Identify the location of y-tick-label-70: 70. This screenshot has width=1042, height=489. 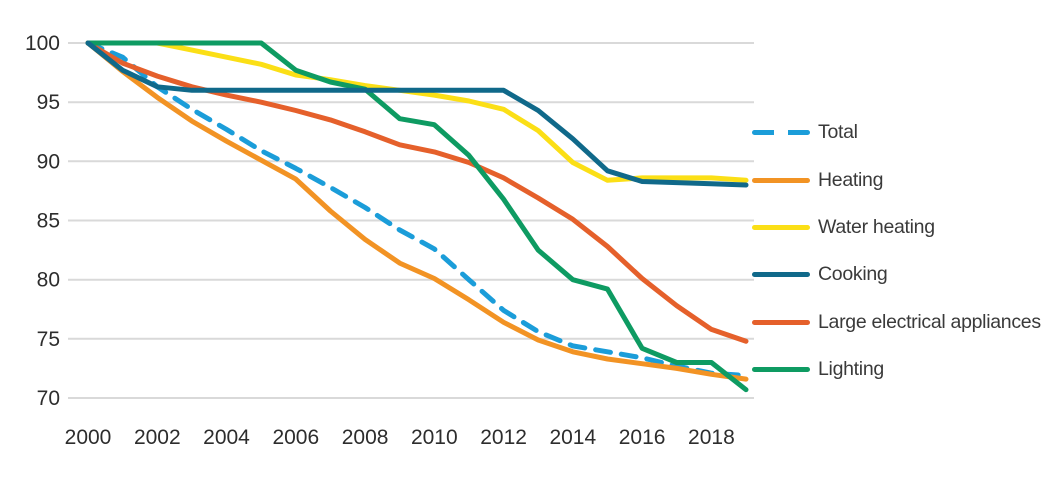
(48, 398).